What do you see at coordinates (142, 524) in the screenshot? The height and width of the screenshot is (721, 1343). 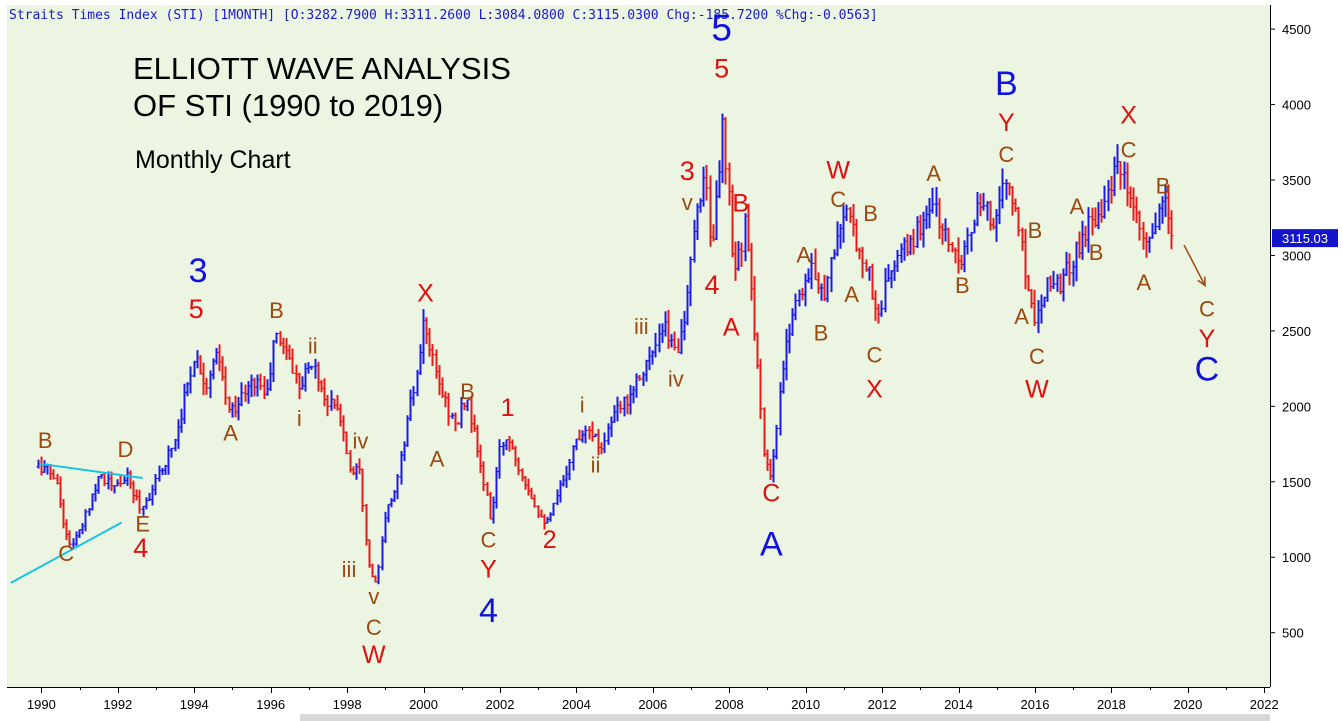 I see `wave-label: E` at bounding box center [142, 524].